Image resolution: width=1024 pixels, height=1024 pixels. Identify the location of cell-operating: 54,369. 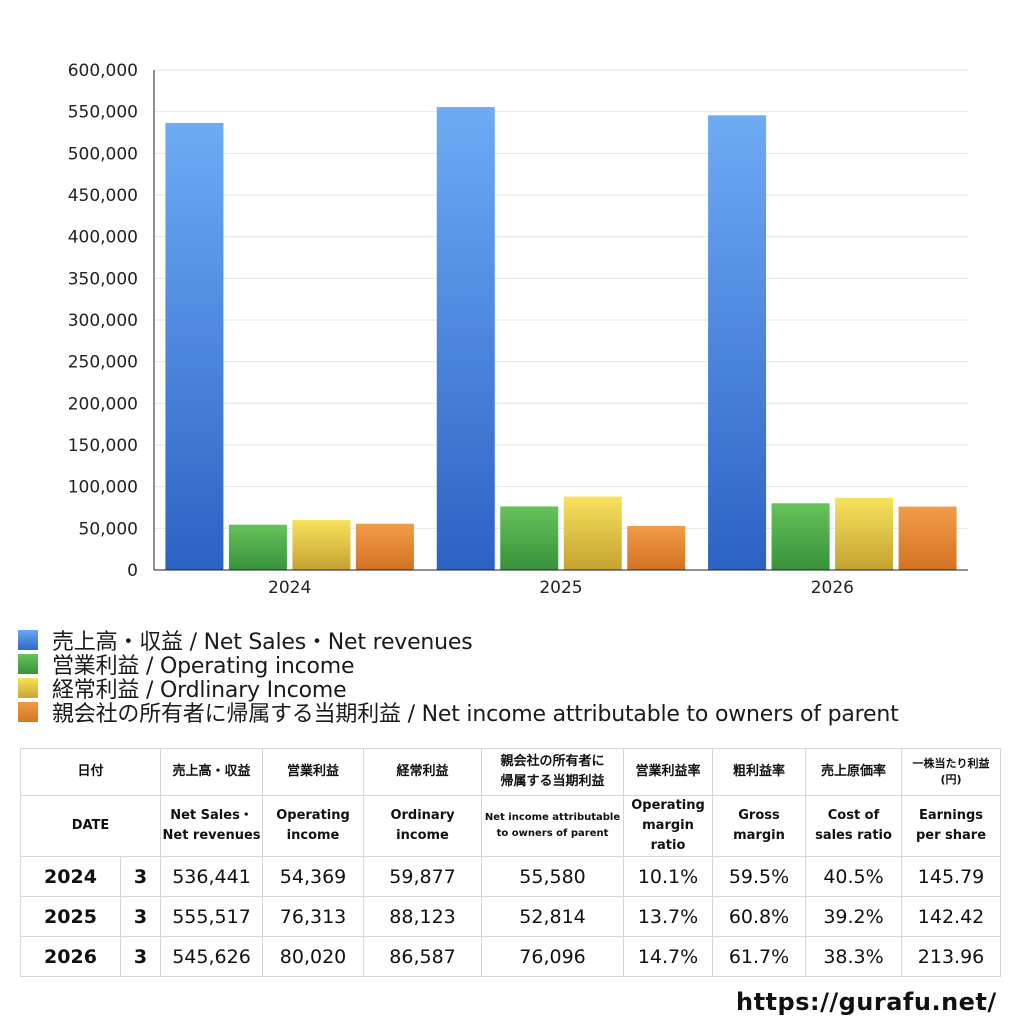
(313, 876).